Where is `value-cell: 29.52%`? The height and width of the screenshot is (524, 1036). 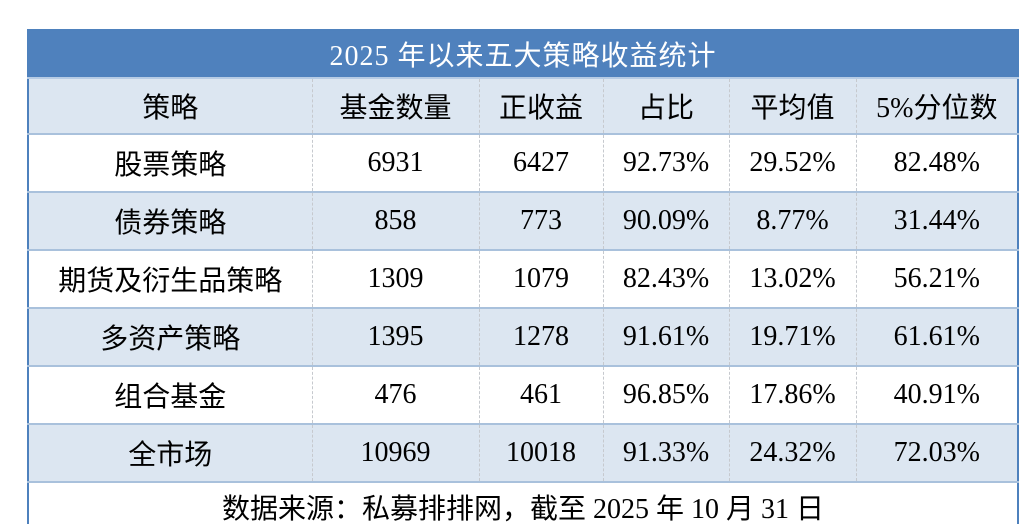
value-cell: 29.52% is located at coordinates (792, 163).